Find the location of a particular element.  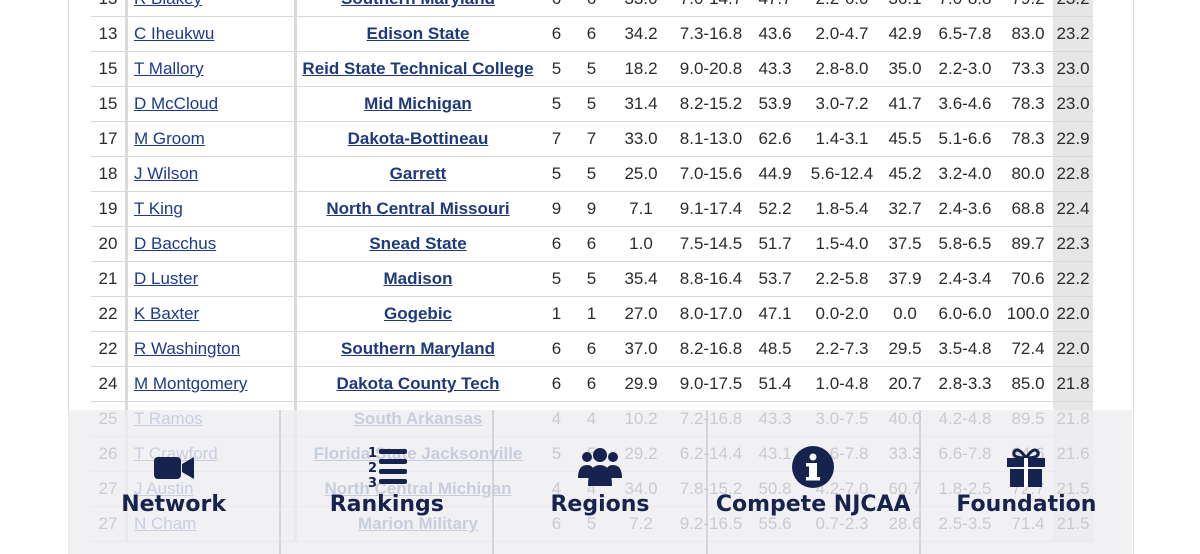

three-pointers-cell: 1.8-5.4 is located at coordinates (842, 209).